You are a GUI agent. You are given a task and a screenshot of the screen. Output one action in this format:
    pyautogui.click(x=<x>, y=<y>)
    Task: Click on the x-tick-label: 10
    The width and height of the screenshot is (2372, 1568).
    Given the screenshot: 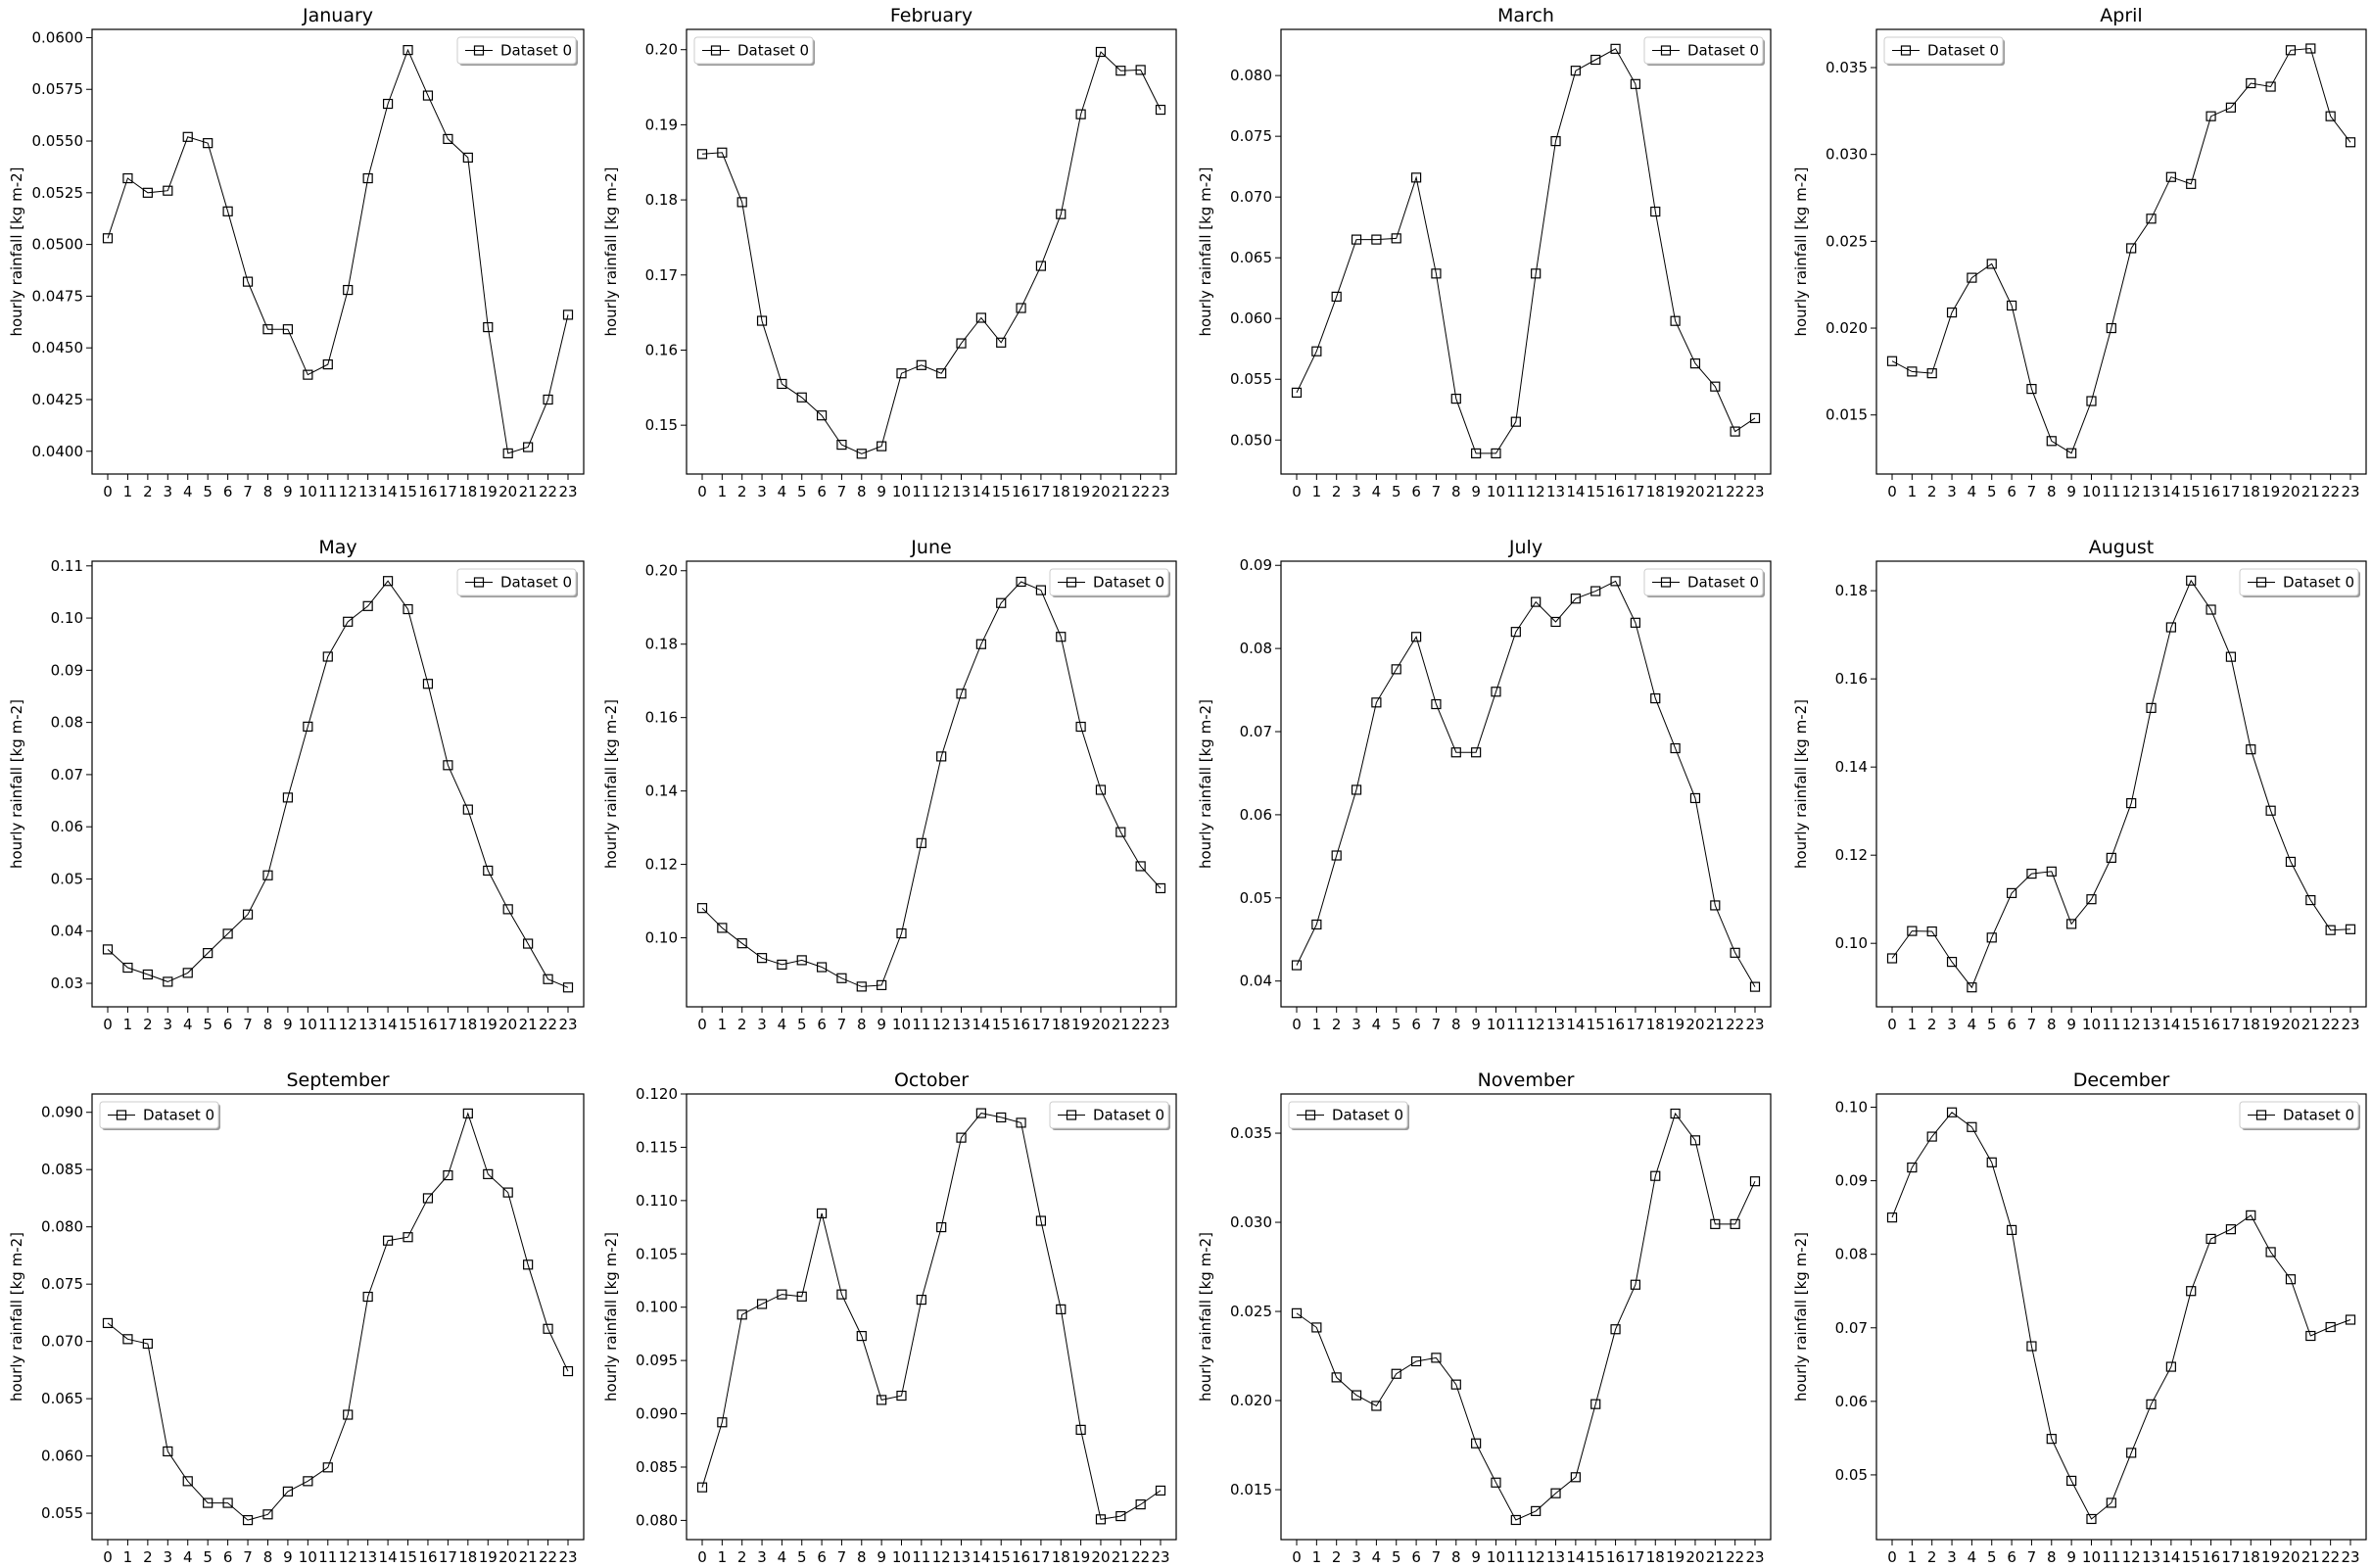 What is the action you would take?
    pyautogui.click(x=2091, y=1557)
    